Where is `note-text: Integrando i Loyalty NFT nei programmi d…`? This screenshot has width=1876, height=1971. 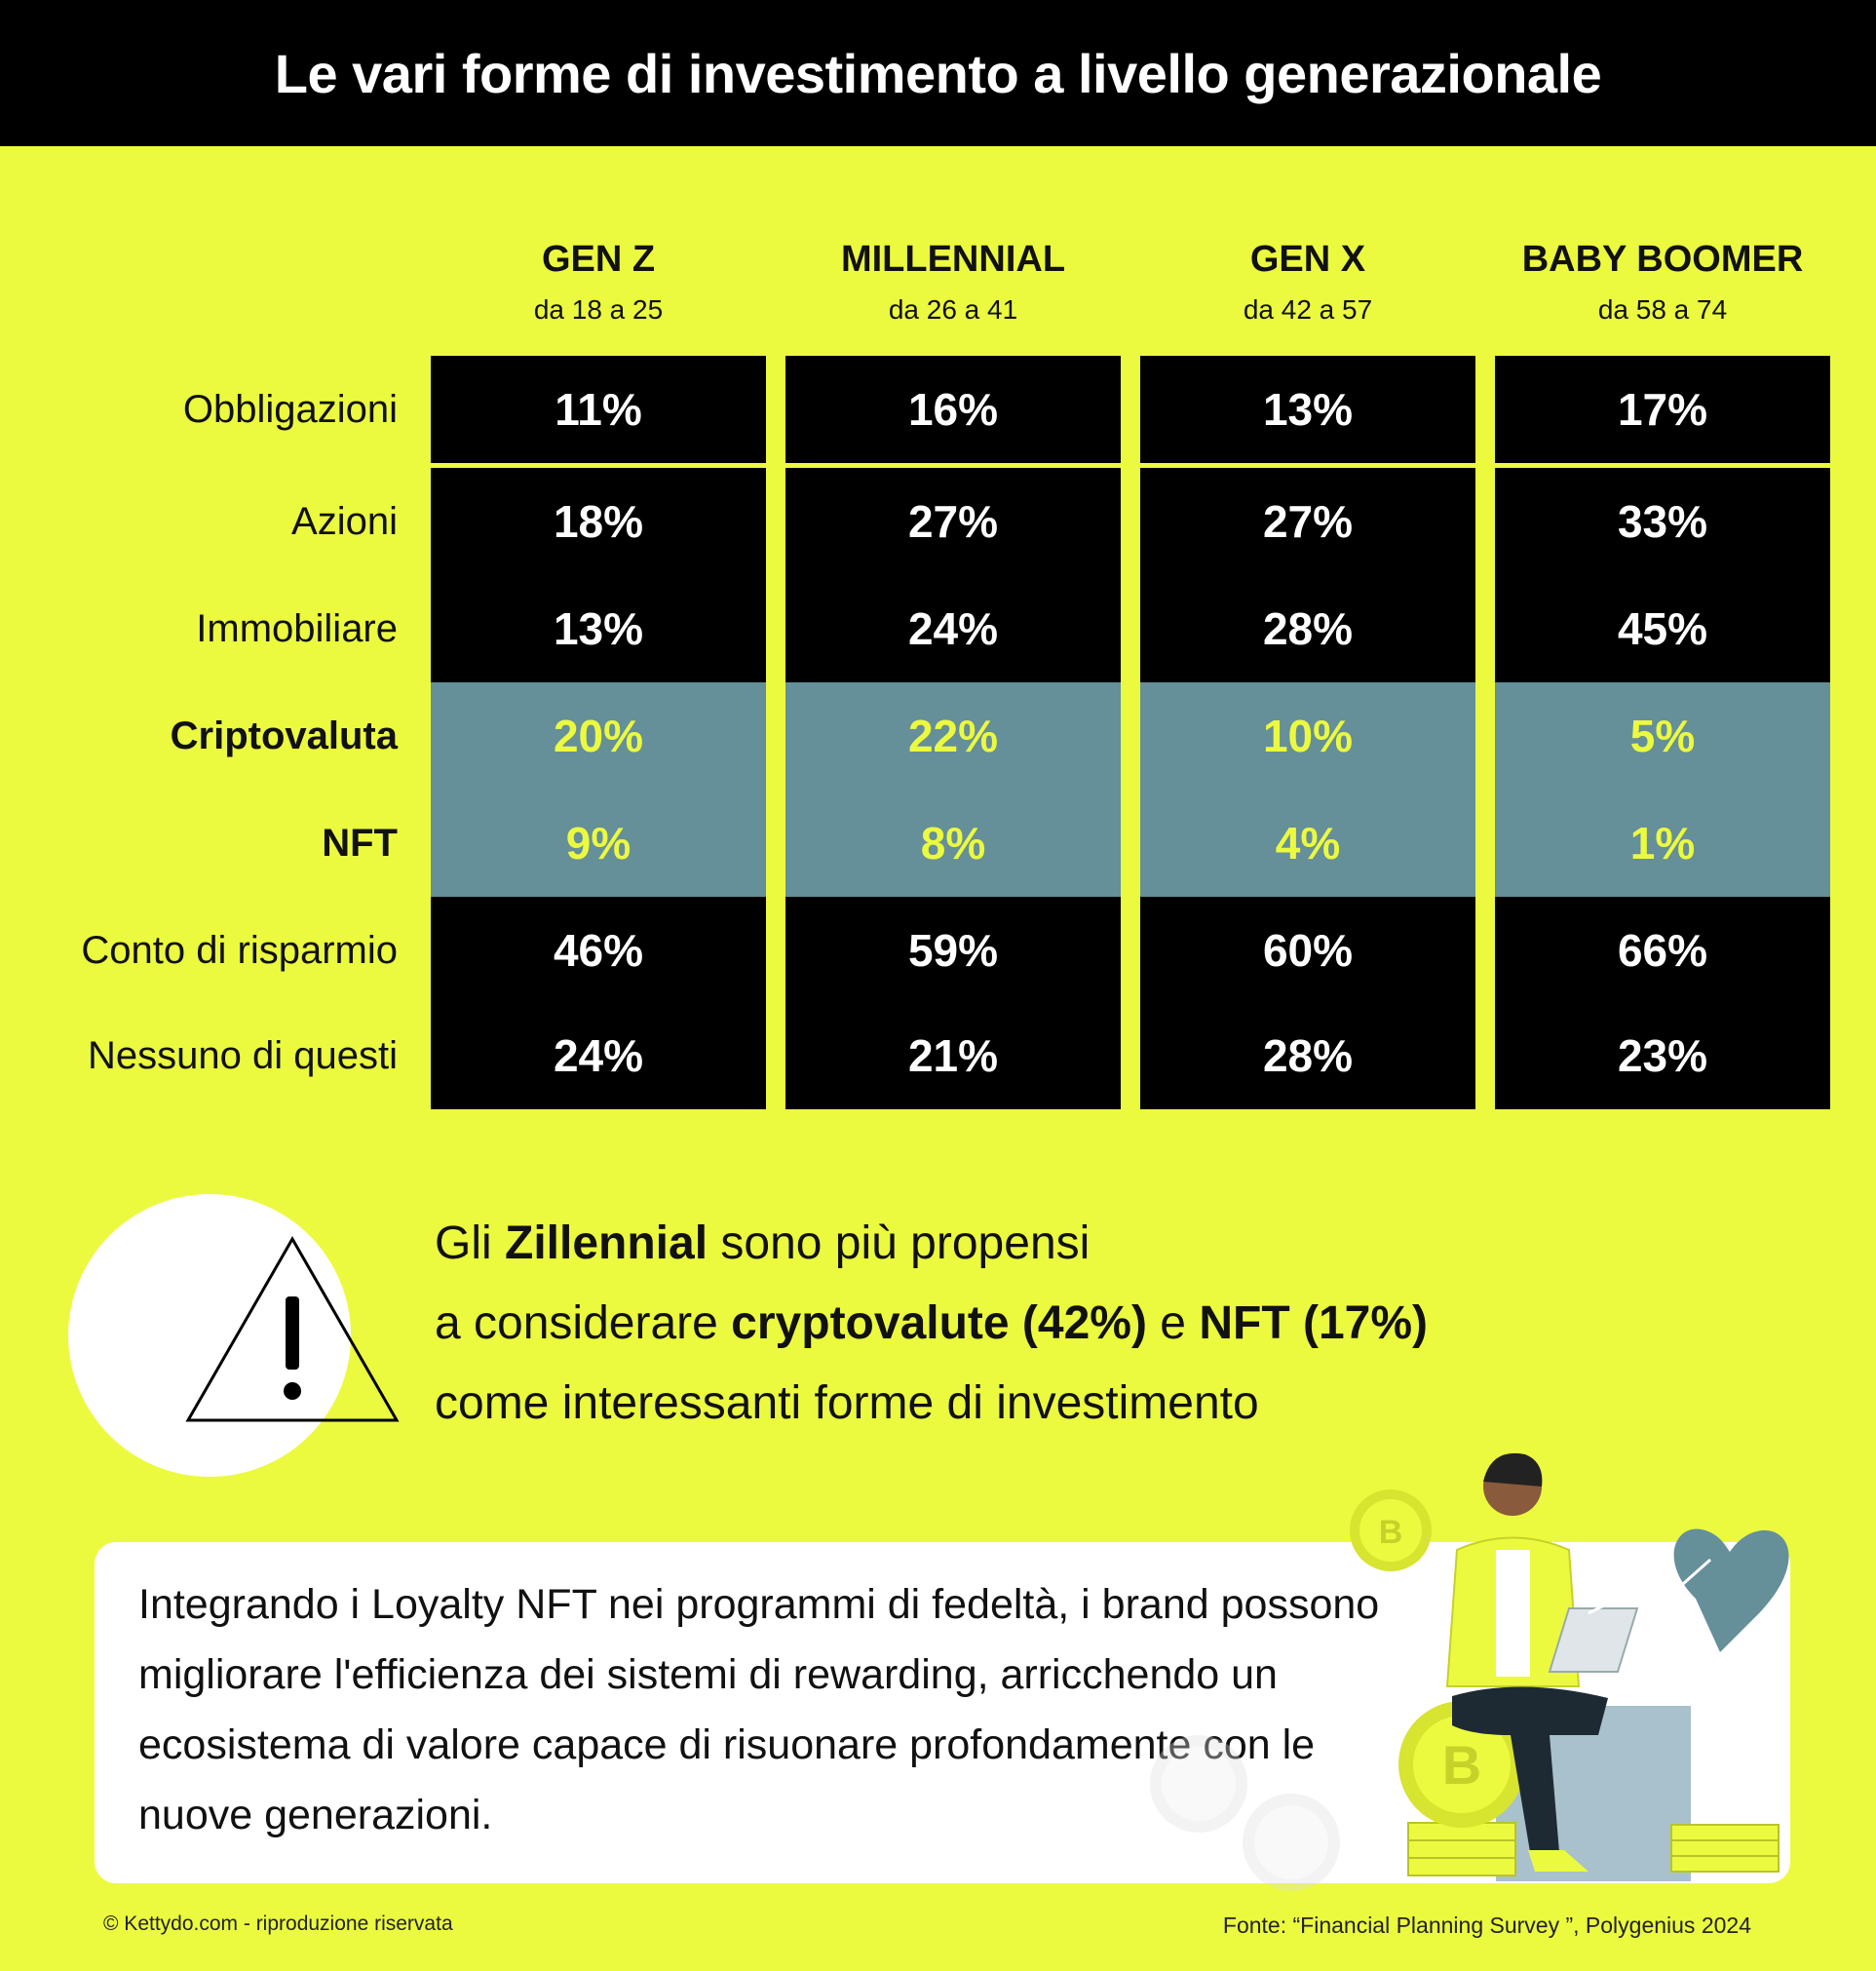
note-text: Integrando i Loyalty NFT nei programmi d… is located at coordinates (759, 1709).